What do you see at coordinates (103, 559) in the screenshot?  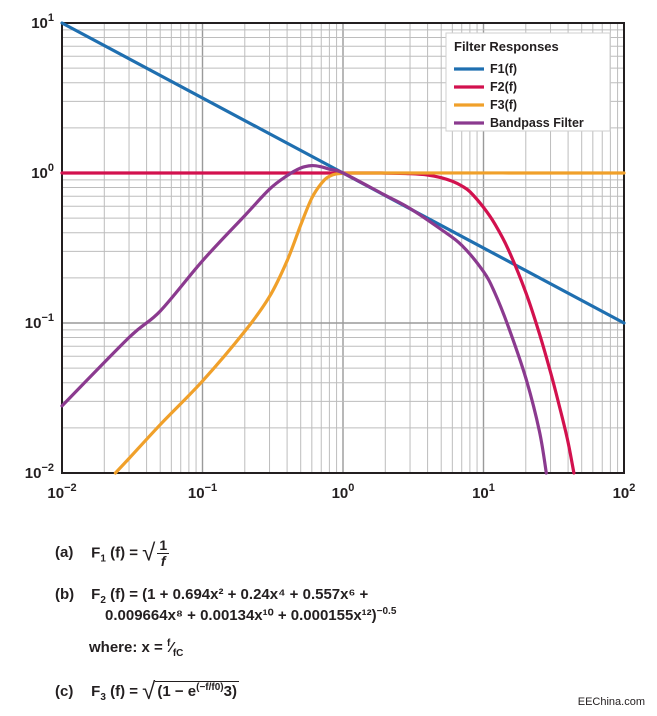 I see `equation-a-sub: 1` at bounding box center [103, 559].